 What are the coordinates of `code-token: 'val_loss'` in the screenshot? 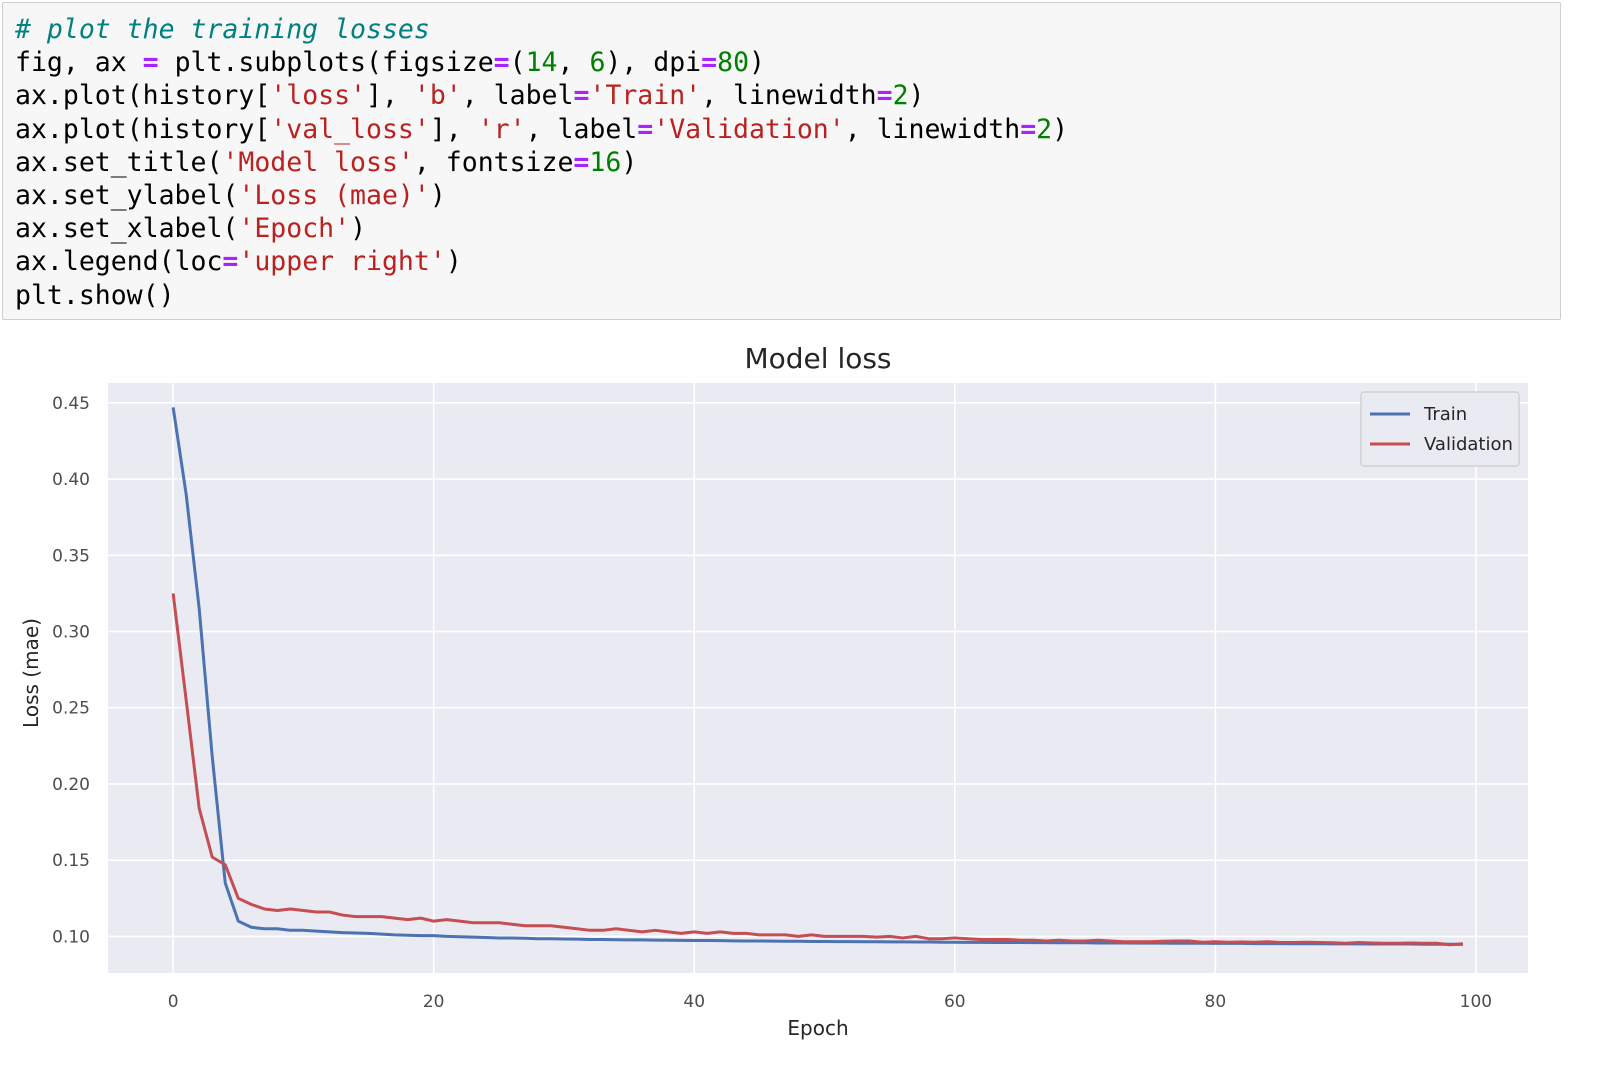 It's located at (350, 129).